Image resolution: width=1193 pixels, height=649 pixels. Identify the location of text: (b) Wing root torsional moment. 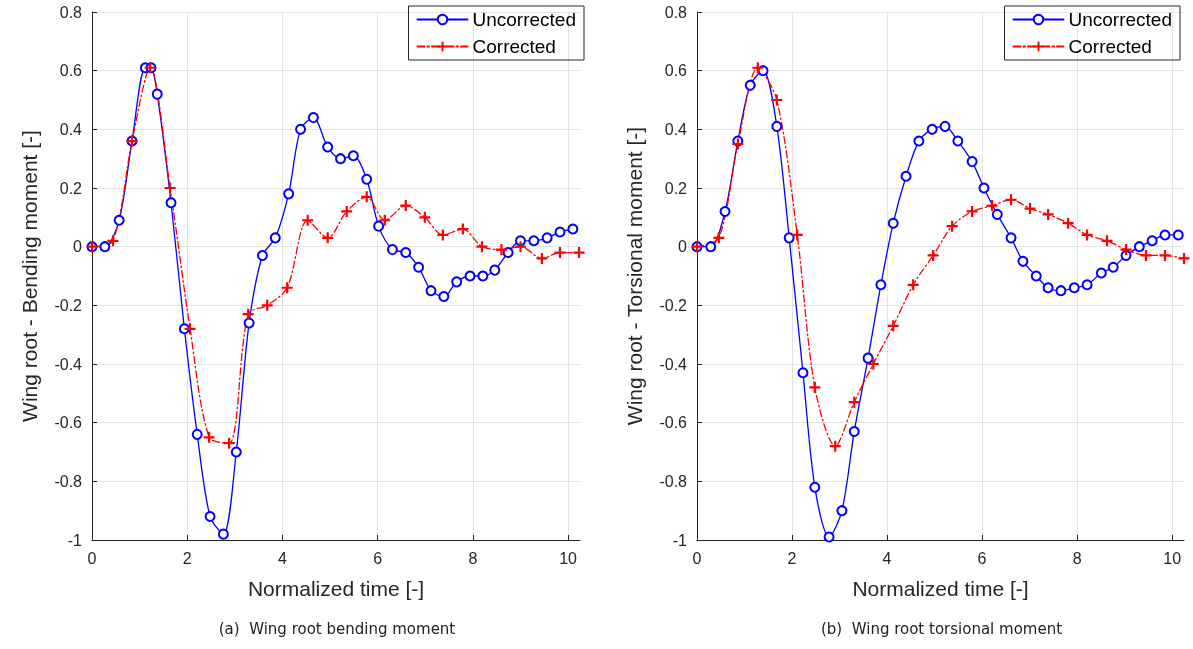
(941, 628).